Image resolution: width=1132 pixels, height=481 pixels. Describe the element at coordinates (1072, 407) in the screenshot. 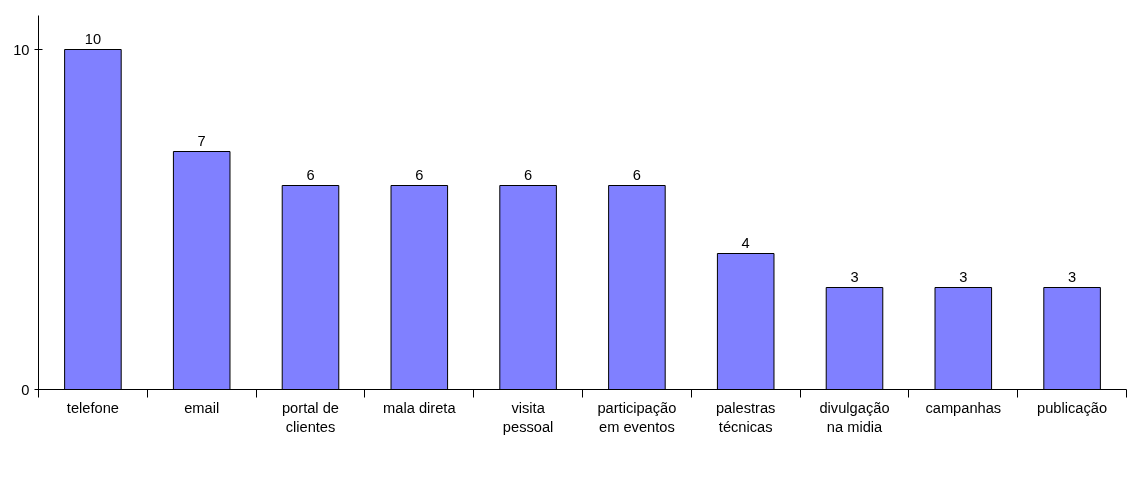

I see `x-tick-label: publicação` at that location.